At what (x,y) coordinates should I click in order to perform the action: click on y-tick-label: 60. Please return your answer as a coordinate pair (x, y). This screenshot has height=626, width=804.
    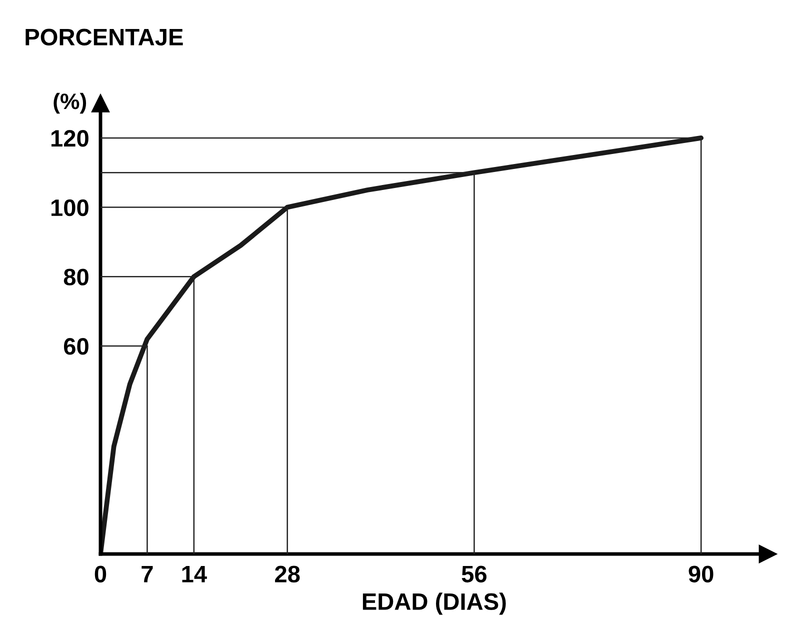
    Looking at the image, I should click on (76, 346).